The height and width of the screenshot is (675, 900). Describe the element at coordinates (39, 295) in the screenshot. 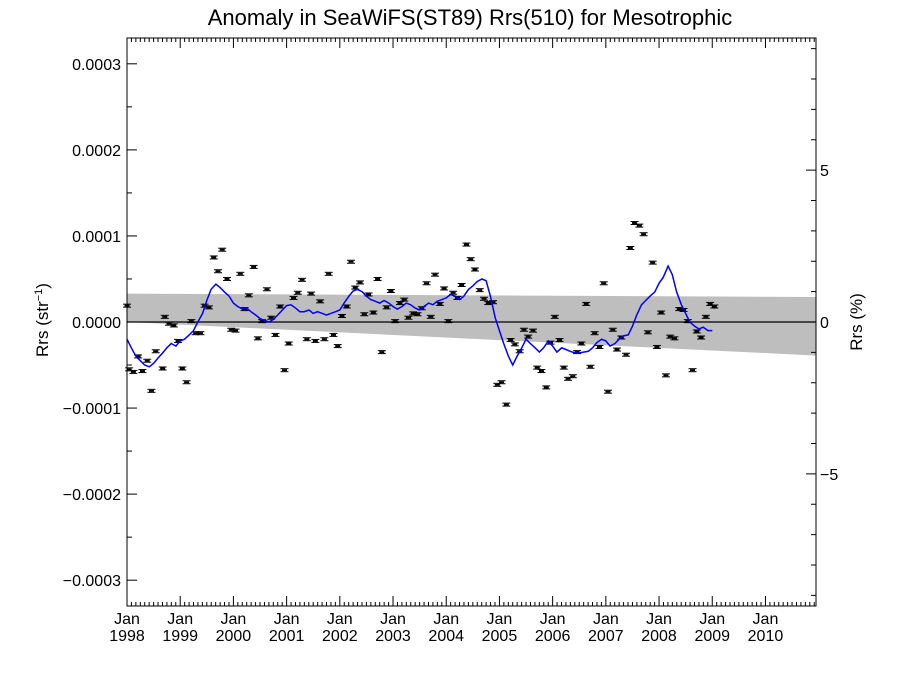

I see `y-axis-label-exponent: −1` at that location.